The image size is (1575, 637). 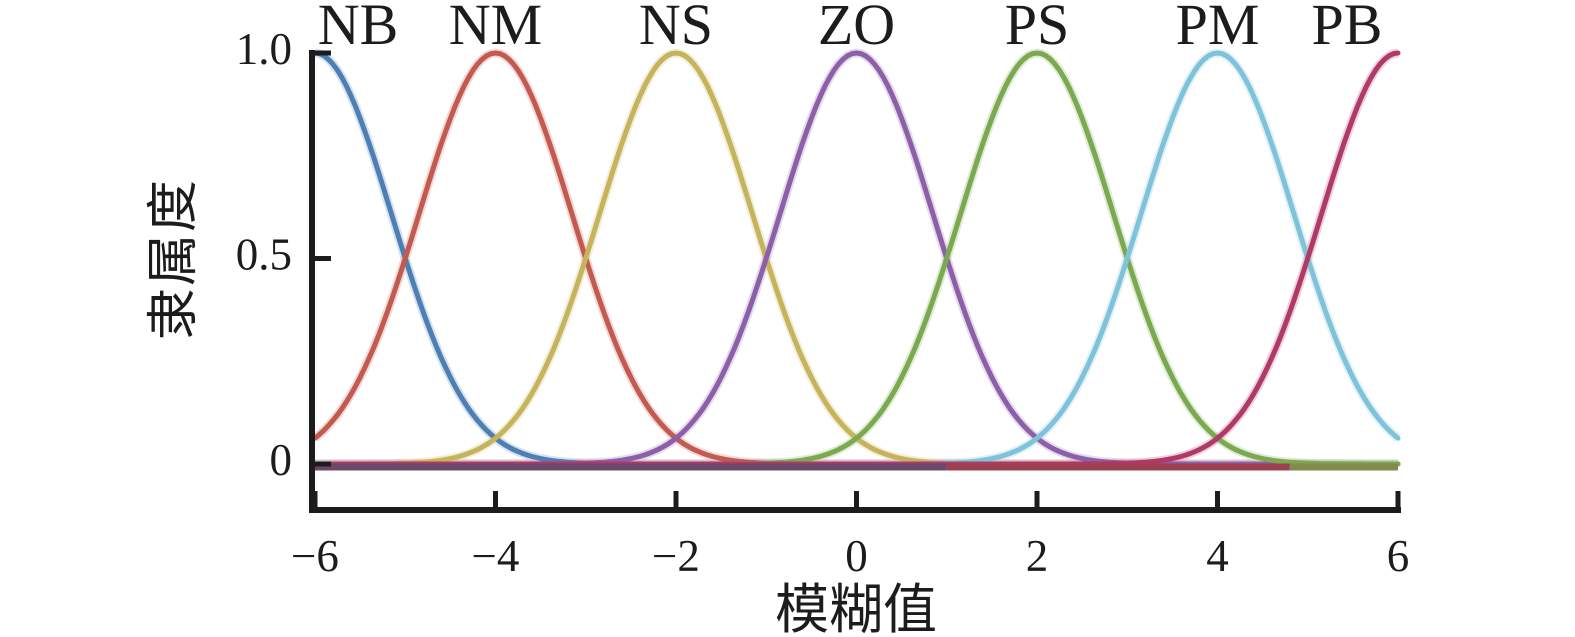 I want to click on x-tick-label-4: 4, so click(x=1217, y=556).